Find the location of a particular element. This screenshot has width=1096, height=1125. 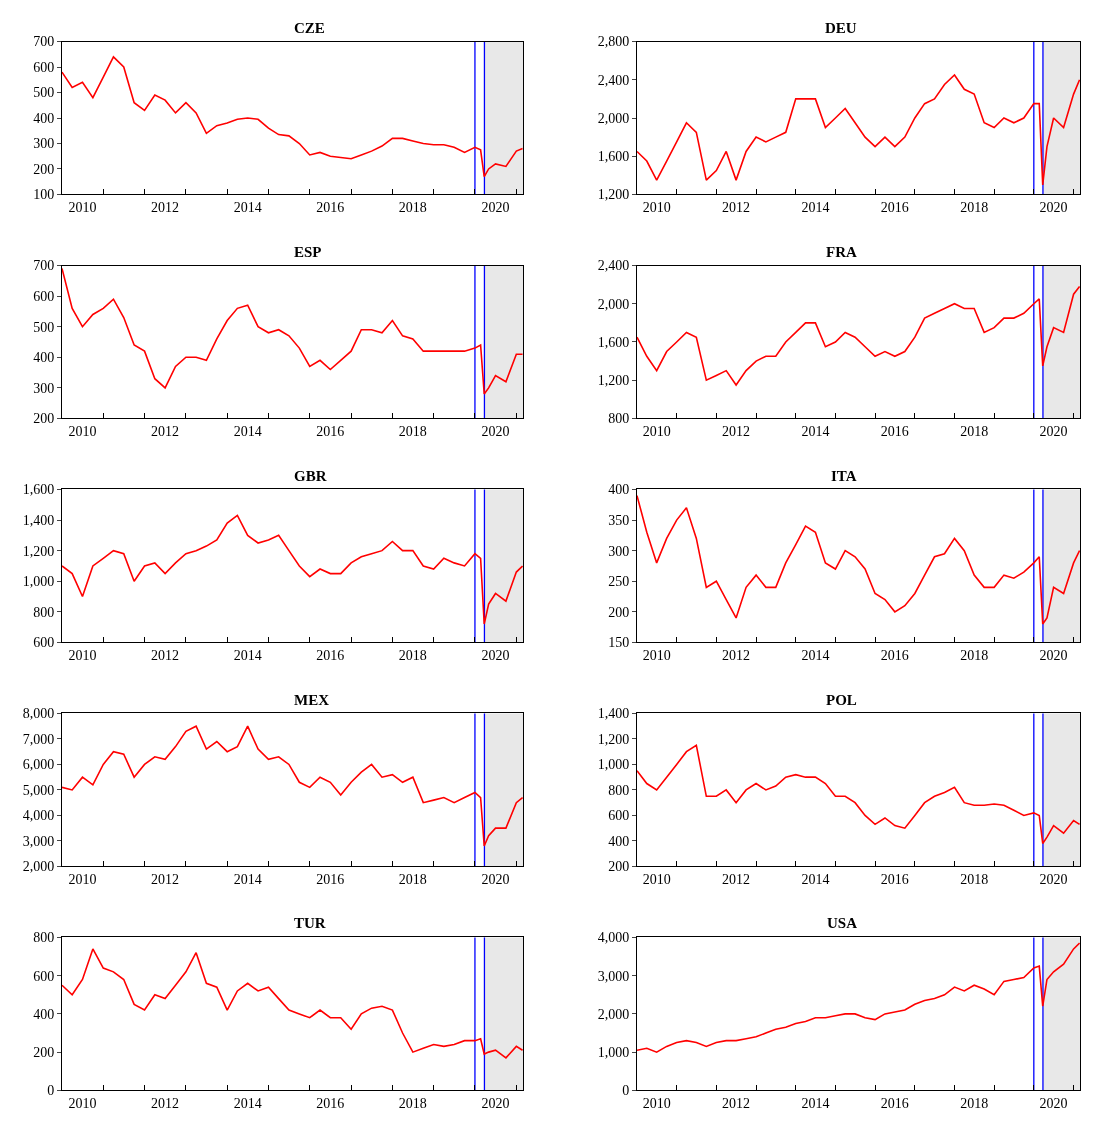

chart-title: GBR is located at coordinates (310, 476).